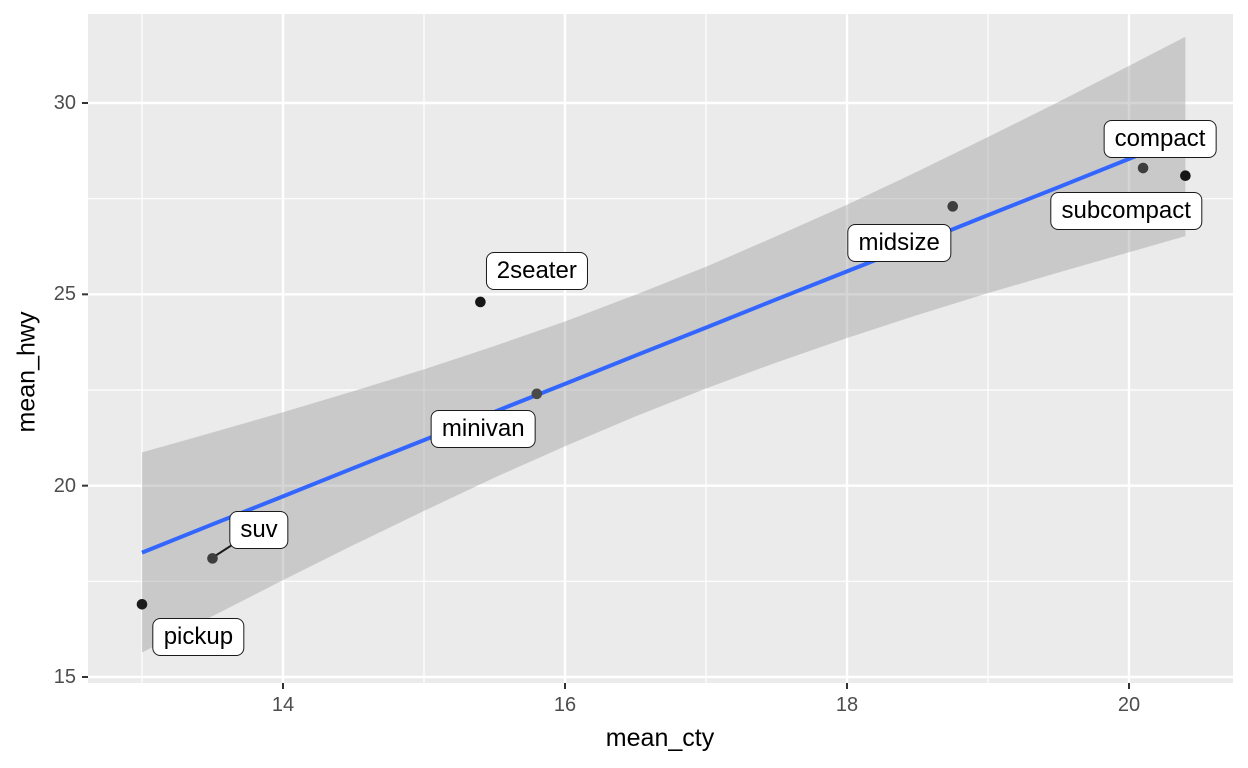  Describe the element at coordinates (537, 394) in the screenshot. I see `data-point-minivan` at that location.